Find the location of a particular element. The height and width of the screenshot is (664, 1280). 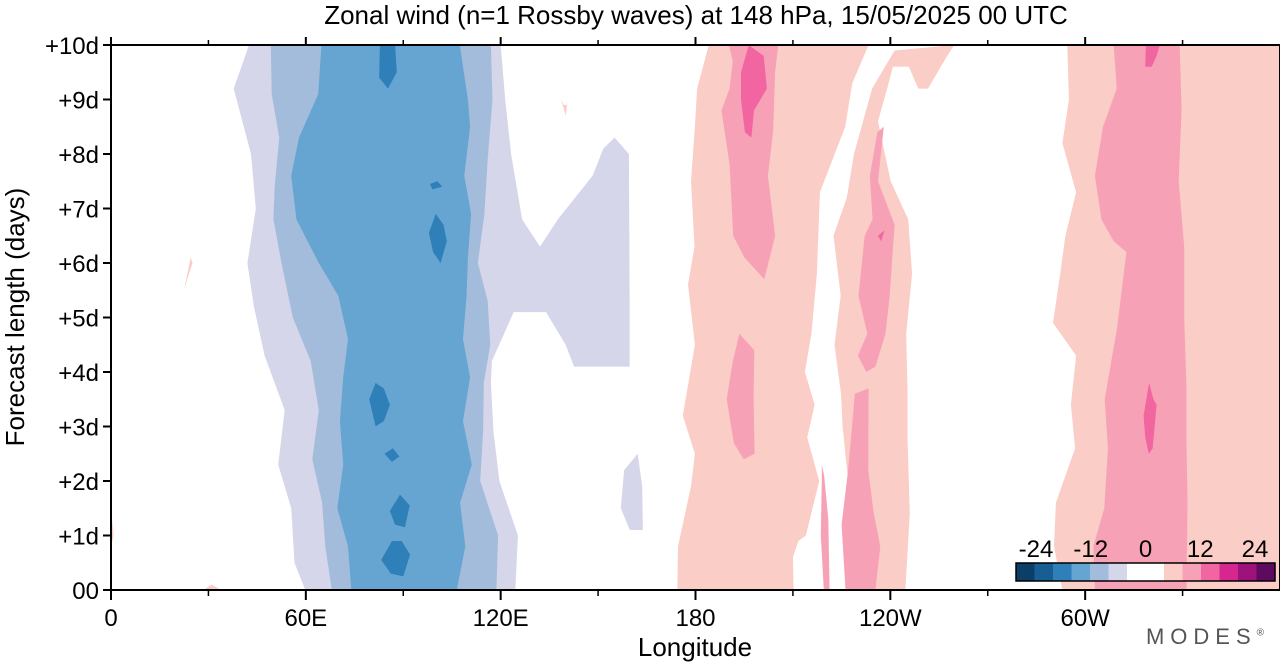

contour-blue-4a is located at coordinates (388, 67).